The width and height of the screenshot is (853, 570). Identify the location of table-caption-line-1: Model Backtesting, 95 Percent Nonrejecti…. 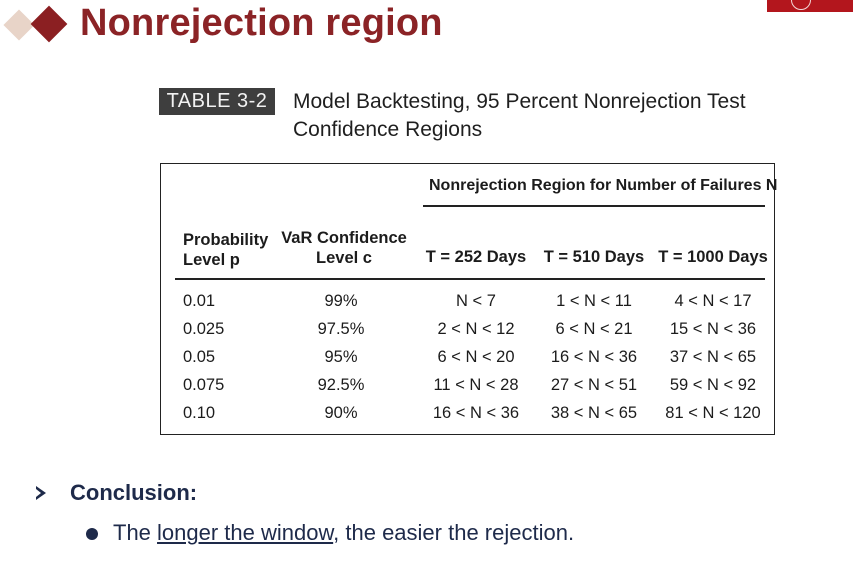
(519, 101).